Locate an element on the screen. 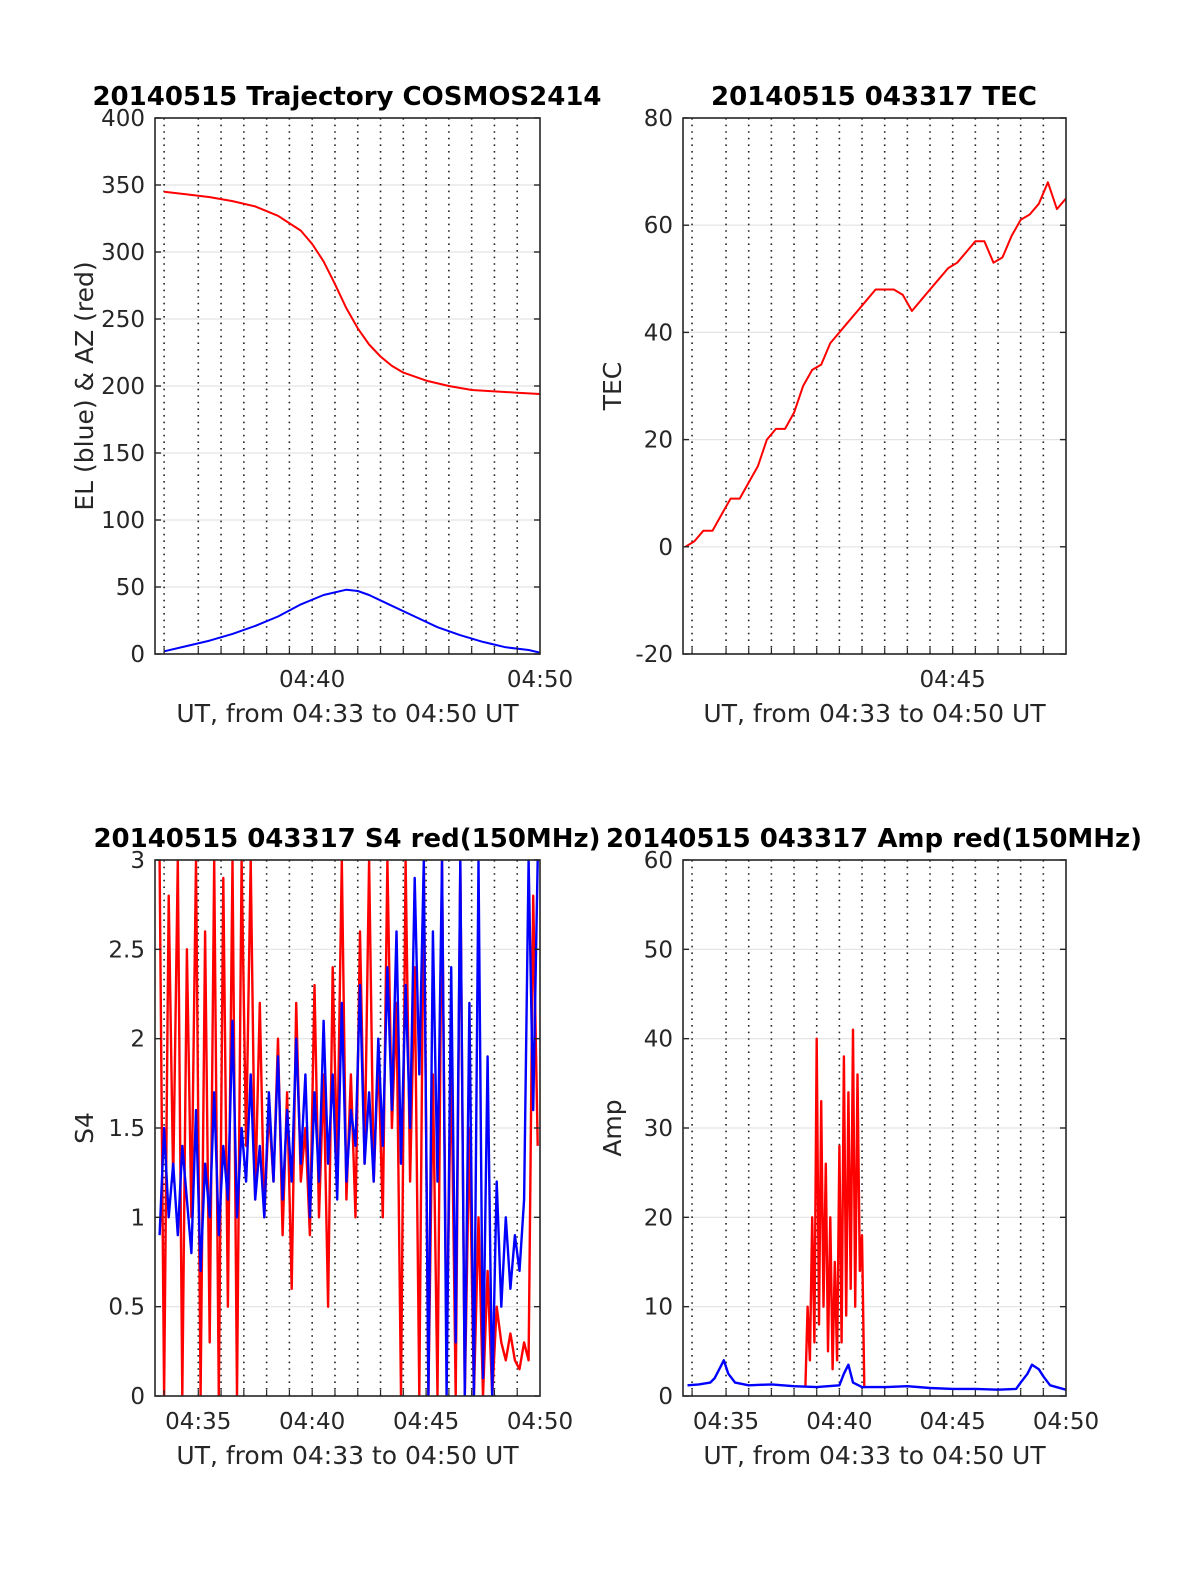  y-tick-label: 1 is located at coordinates (137, 1218).